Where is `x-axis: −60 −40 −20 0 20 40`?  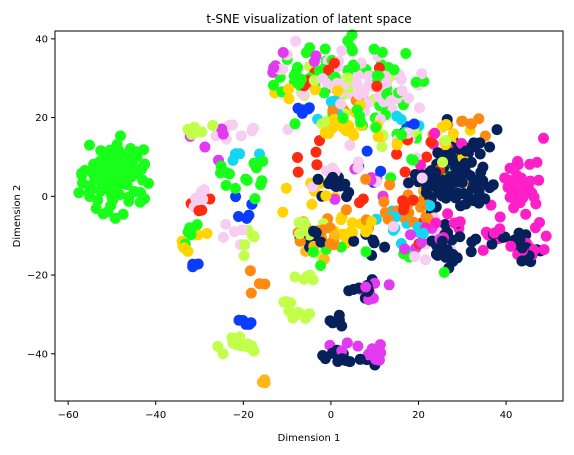 x-axis: −60 −40 −20 0 20 40 is located at coordinates (285, 411).